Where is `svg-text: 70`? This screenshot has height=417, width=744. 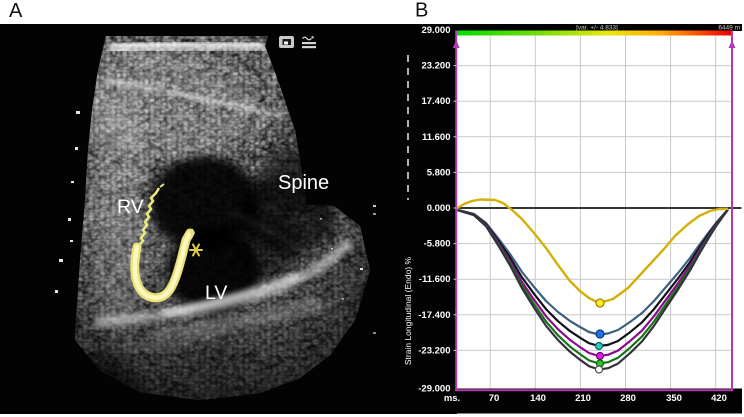 svg-text: 70 is located at coordinates (494, 398).